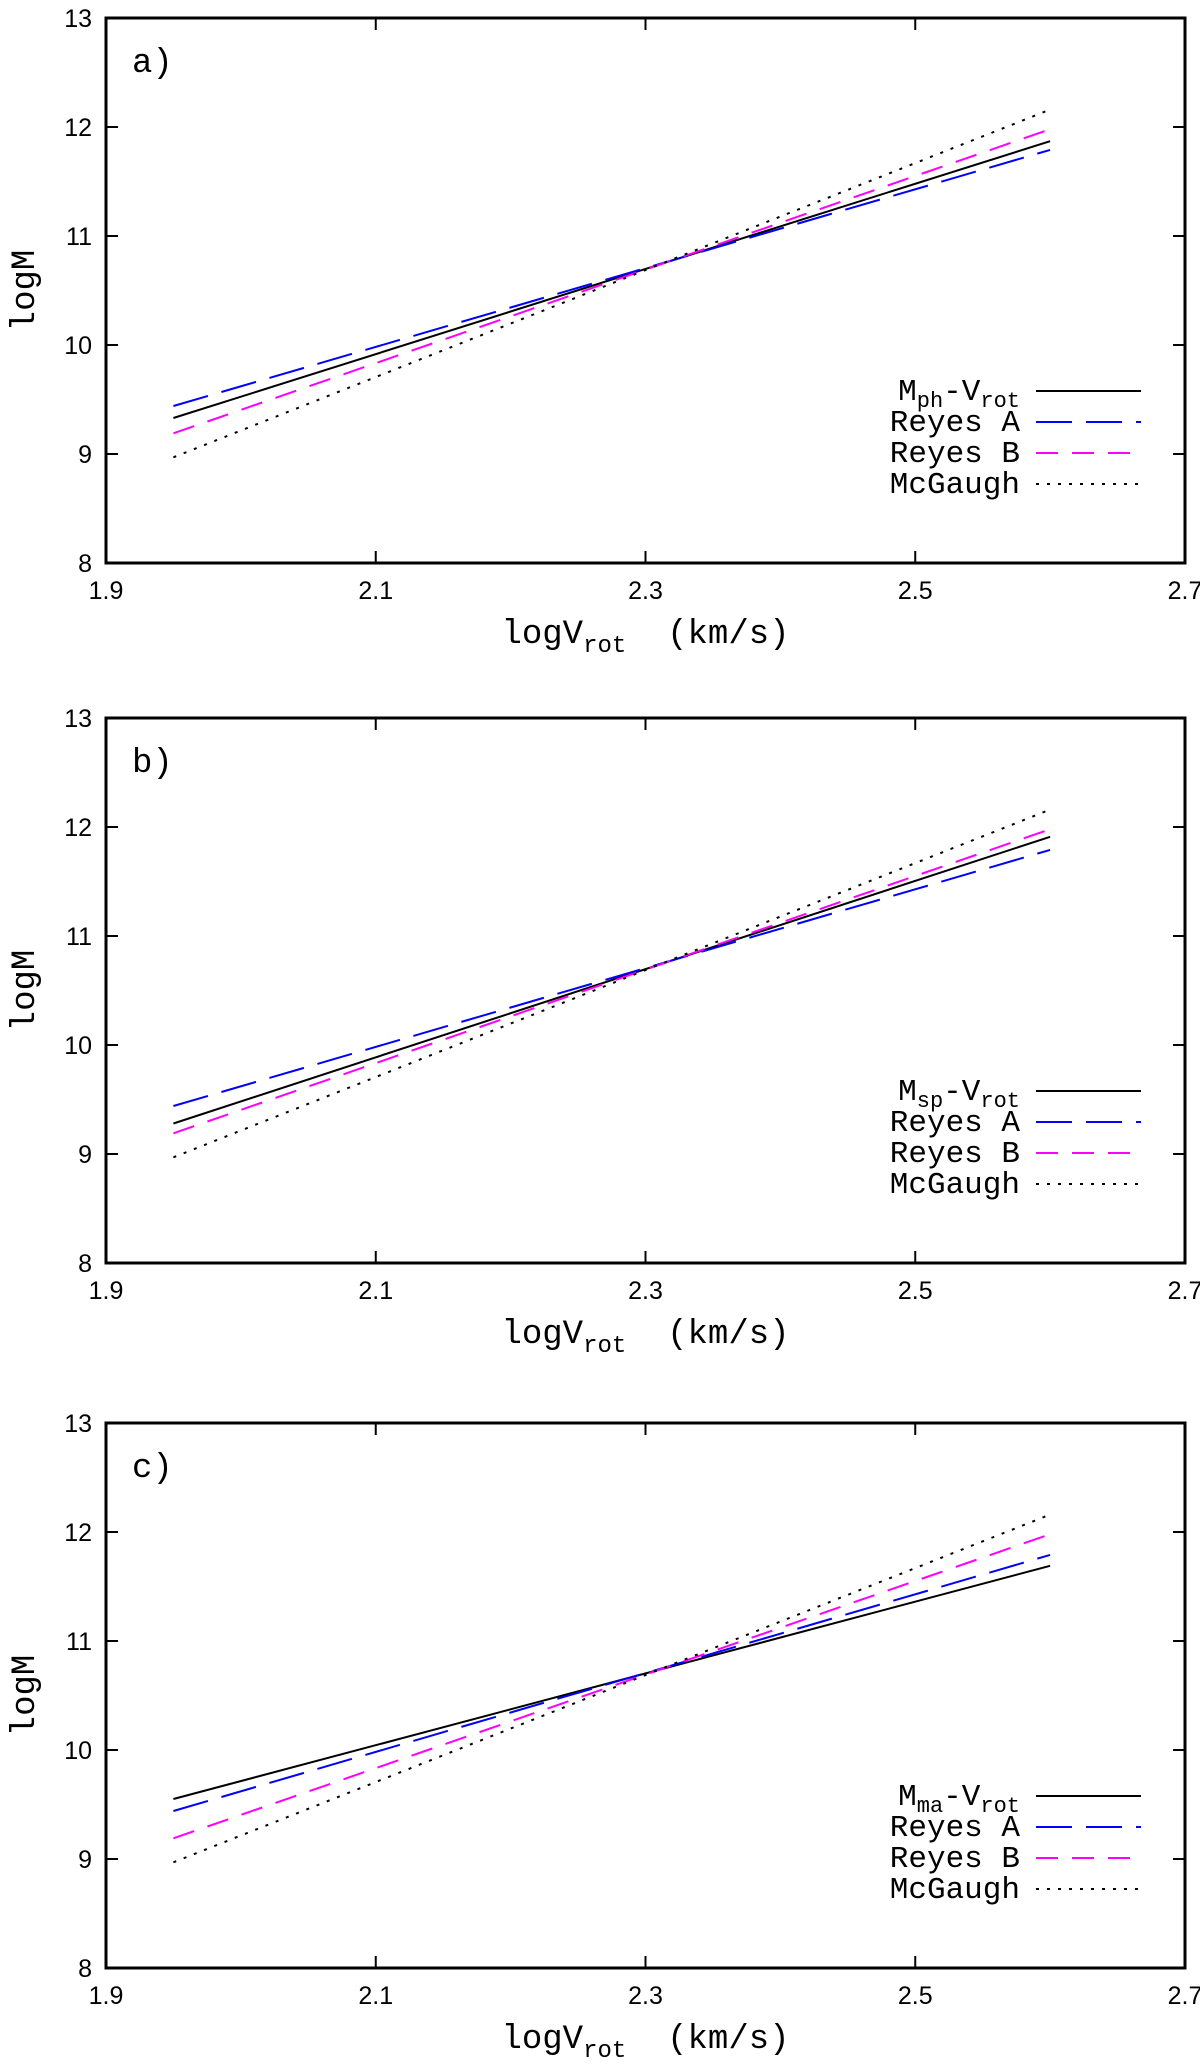 The width and height of the screenshot is (1200, 2068). What do you see at coordinates (152, 764) in the screenshot?
I see `panel-label: b)` at bounding box center [152, 764].